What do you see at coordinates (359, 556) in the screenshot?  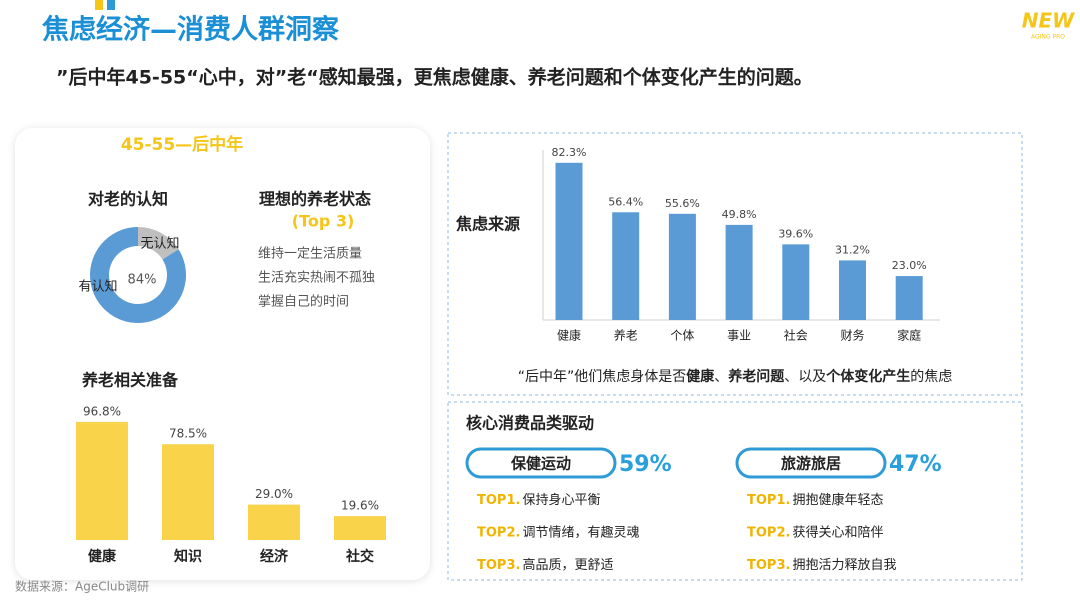 I see `x-tick-label: 社交` at bounding box center [359, 556].